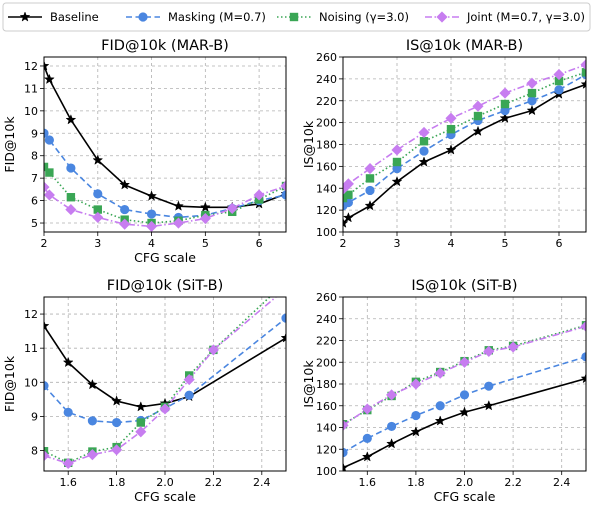 The height and width of the screenshot is (512, 593). I want to click on x-tick-label: 5, so click(505, 243).